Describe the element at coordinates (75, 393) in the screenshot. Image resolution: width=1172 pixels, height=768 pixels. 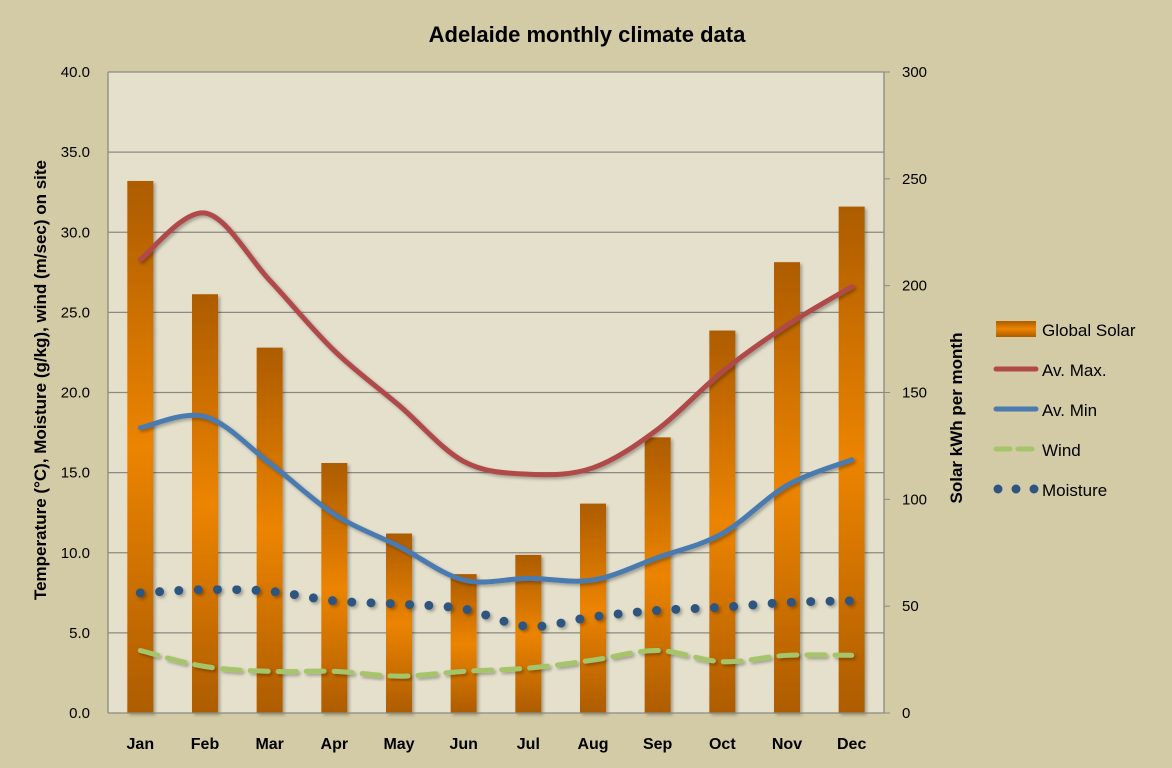
I see `y-tick-label: 20.0` at that location.